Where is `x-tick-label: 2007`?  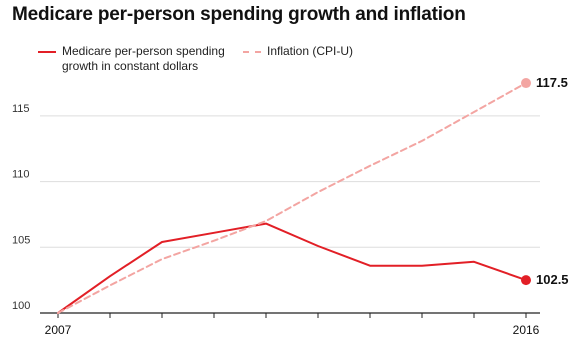
x-tick-label: 2007 is located at coordinates (58, 330).